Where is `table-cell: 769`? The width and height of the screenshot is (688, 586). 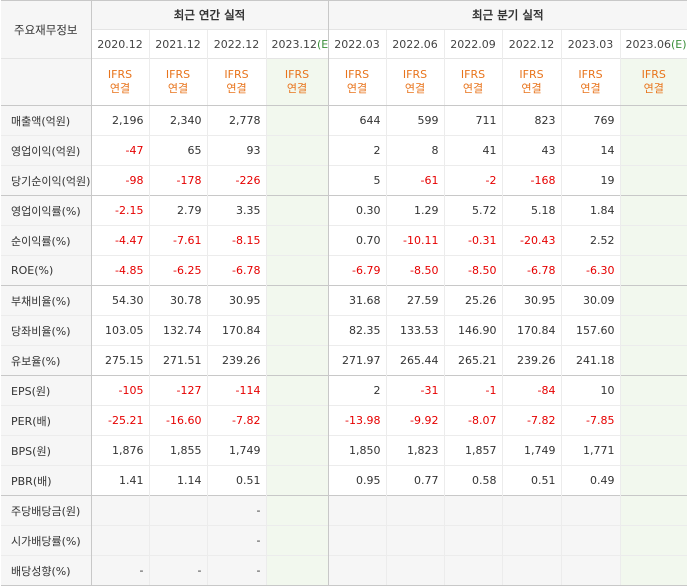
table-cell: 769 is located at coordinates (590, 120).